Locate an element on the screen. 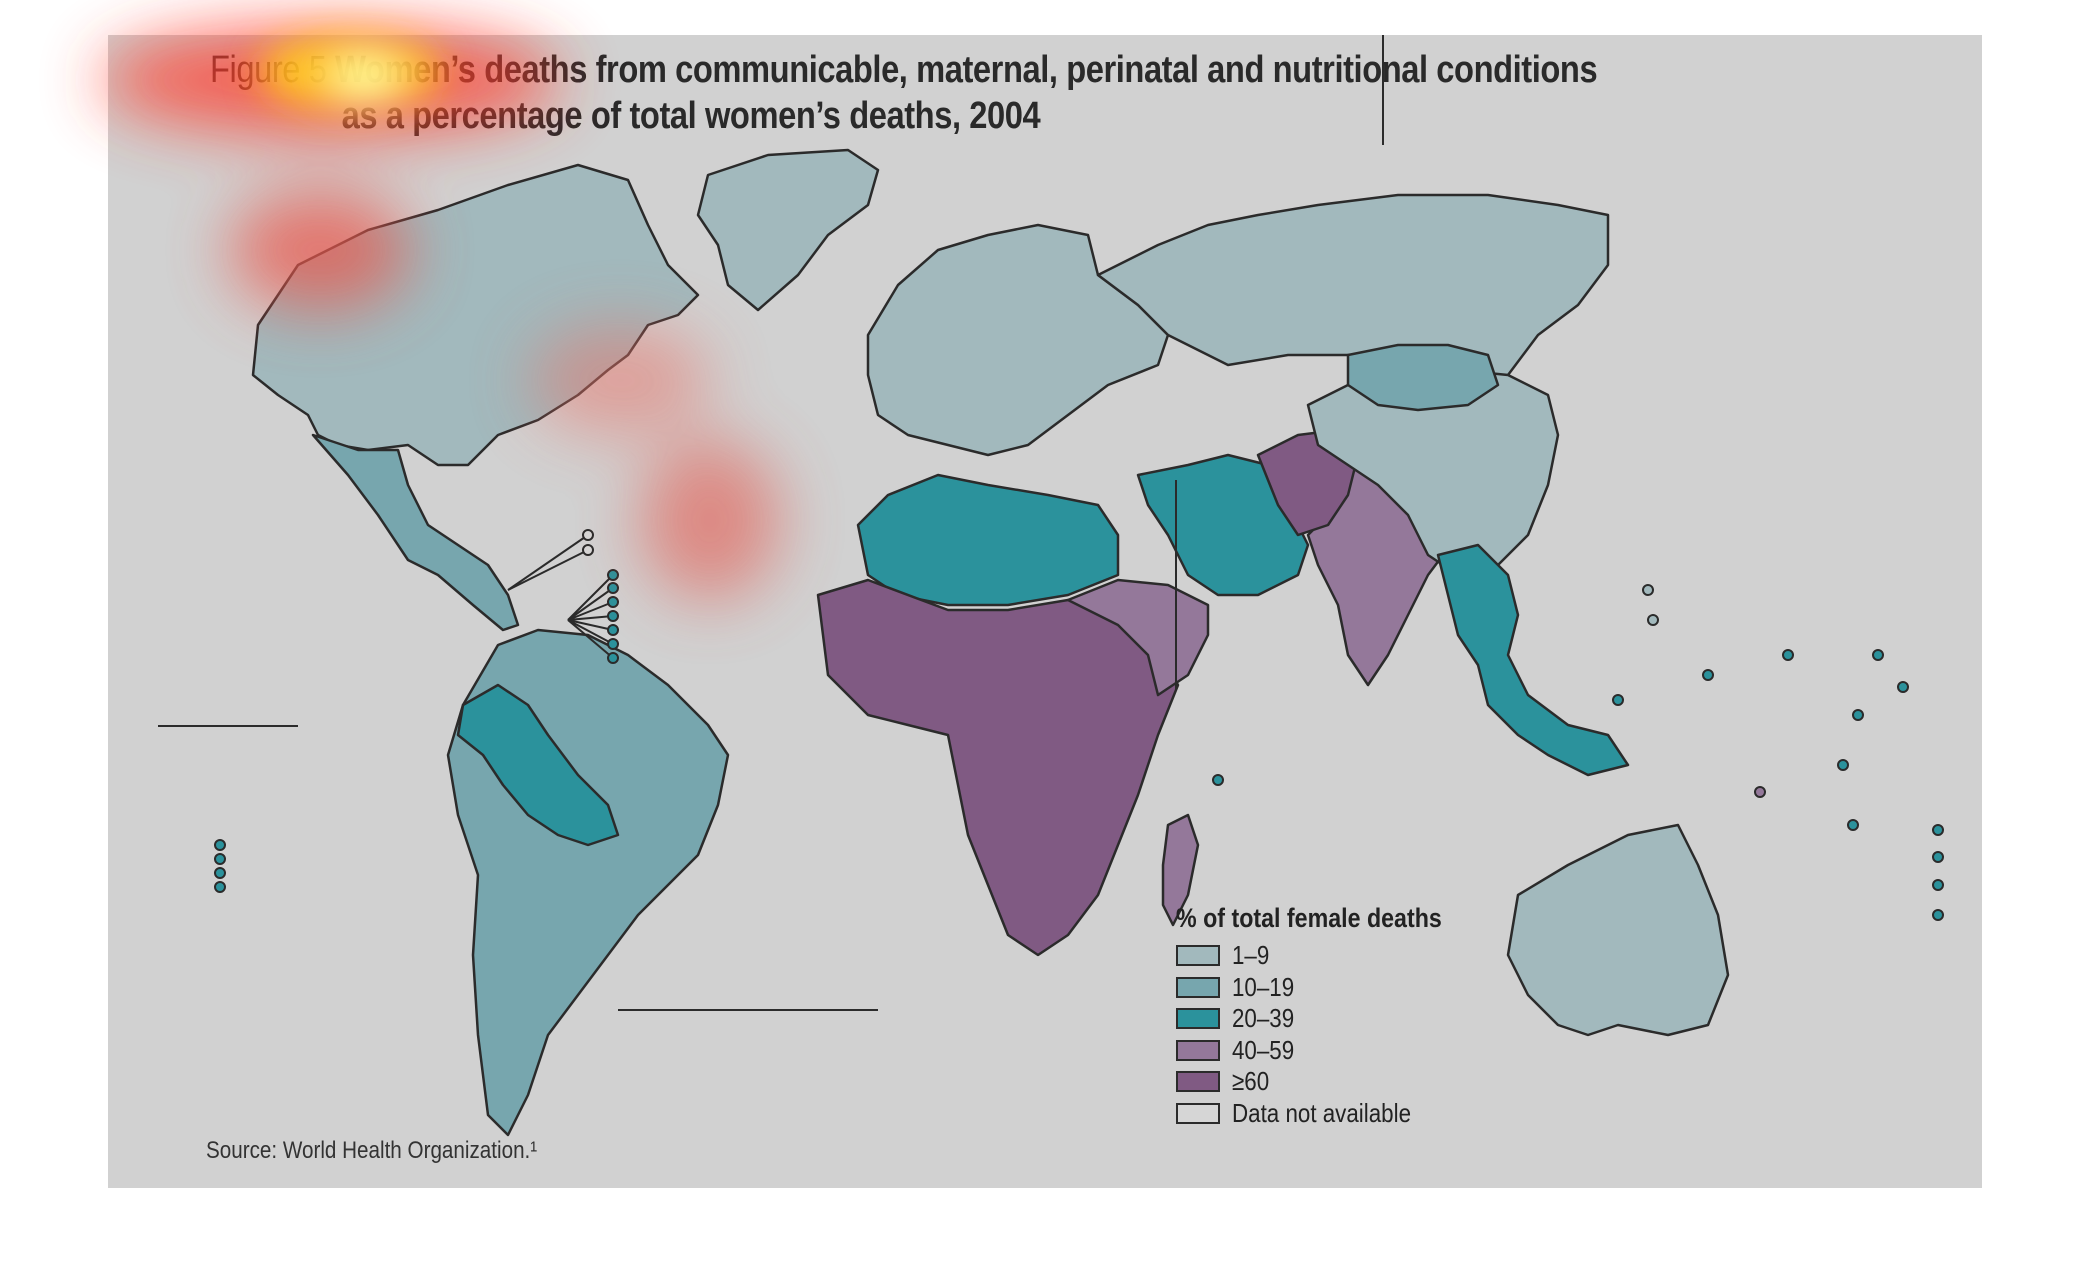  legend-item: ≥60 is located at coordinates (1330, 1082).